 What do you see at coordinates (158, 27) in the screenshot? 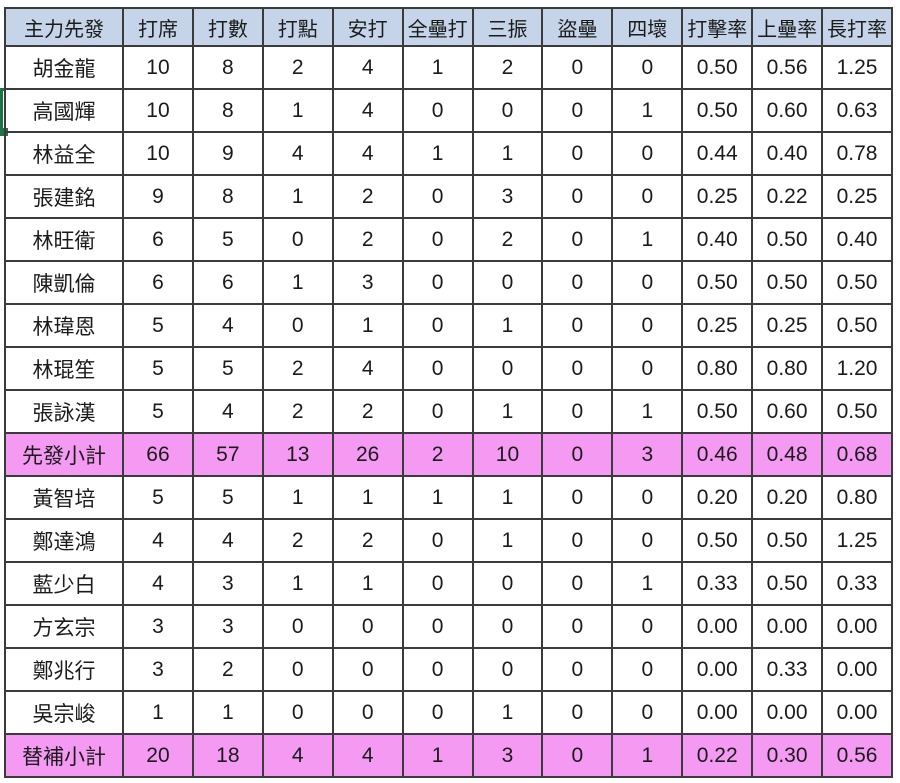
I see `column-header-1: 打席` at bounding box center [158, 27].